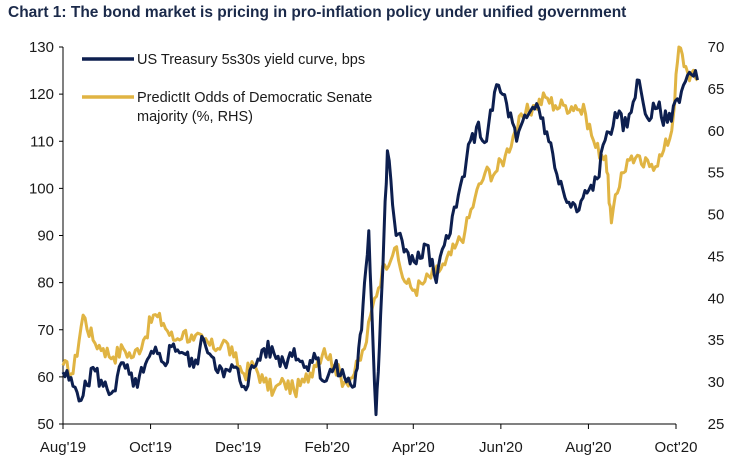  What do you see at coordinates (63, 447) in the screenshot?
I see `x-tick-label: Aug'19` at bounding box center [63, 447].